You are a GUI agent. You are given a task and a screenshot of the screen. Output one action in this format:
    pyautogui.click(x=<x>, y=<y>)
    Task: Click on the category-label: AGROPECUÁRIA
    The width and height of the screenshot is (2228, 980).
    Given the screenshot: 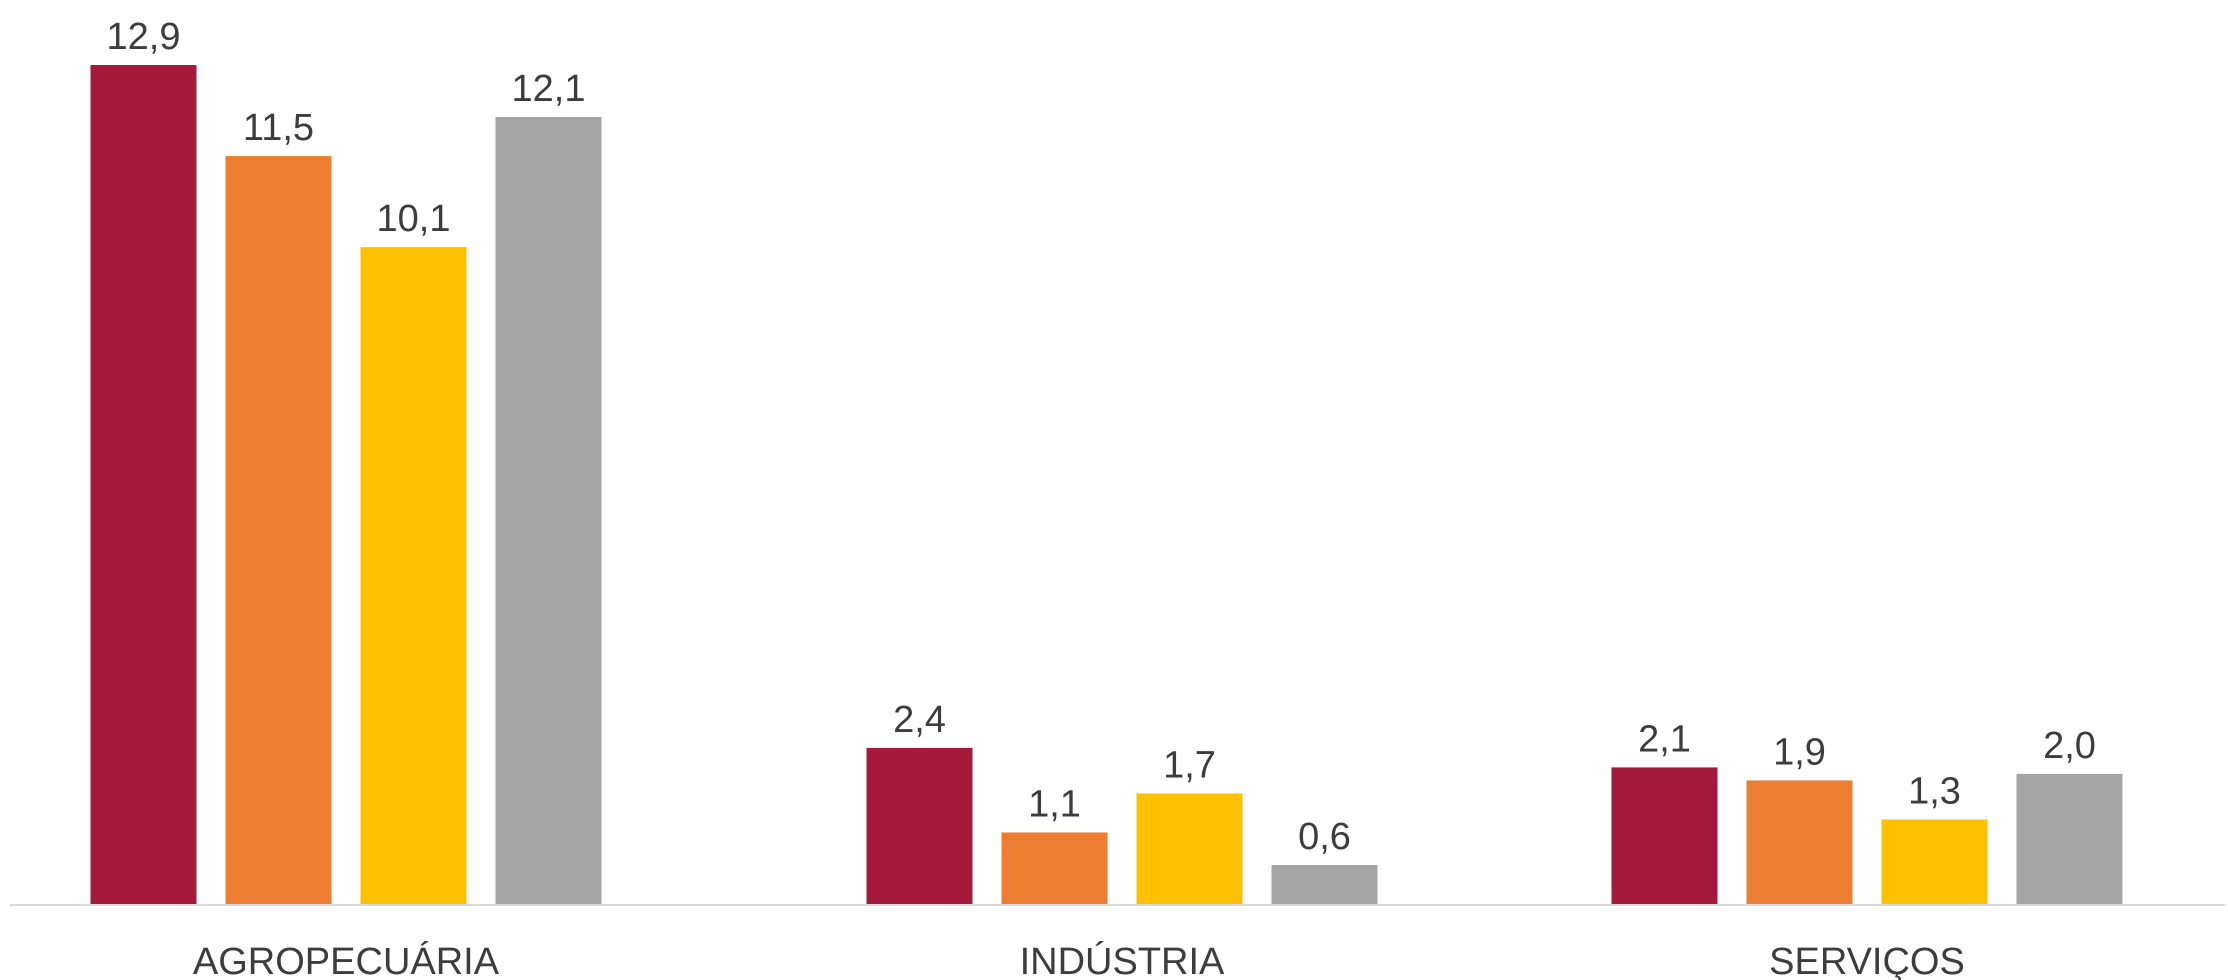 What is the action you would take?
    pyautogui.click(x=346, y=960)
    